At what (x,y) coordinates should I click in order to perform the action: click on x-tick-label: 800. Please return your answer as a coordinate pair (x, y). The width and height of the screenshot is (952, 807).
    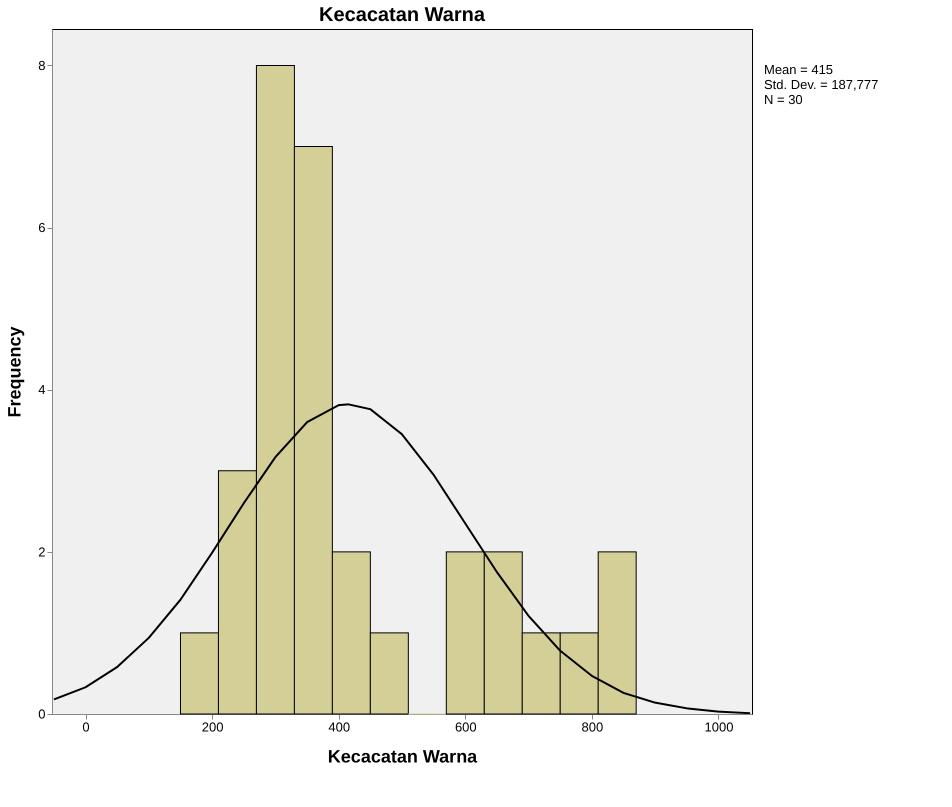
    Looking at the image, I should click on (593, 727).